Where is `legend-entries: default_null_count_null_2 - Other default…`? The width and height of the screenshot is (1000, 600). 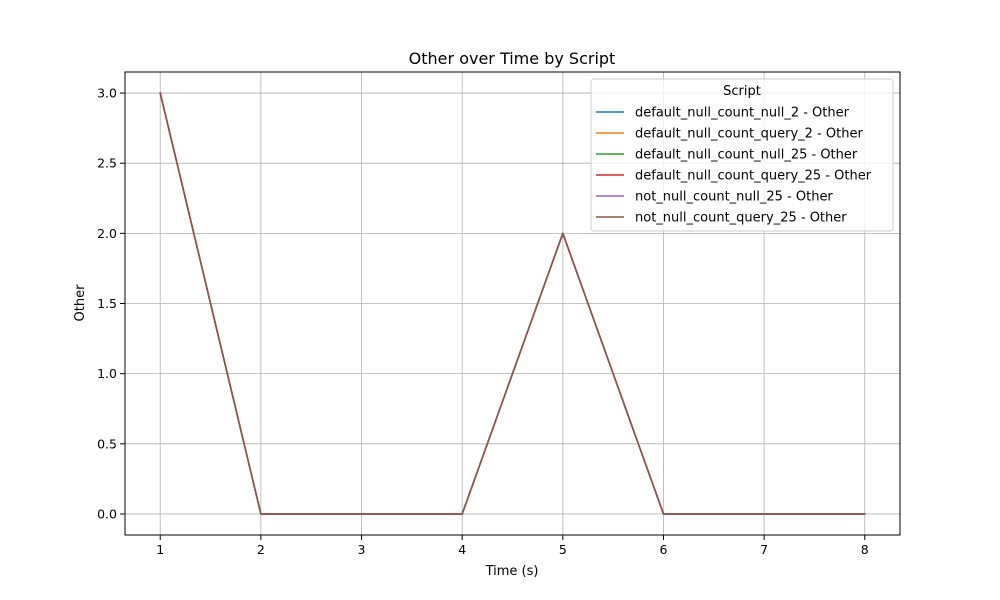
legend-entries: default_null_count_null_2 - Other default… is located at coordinates (734, 166).